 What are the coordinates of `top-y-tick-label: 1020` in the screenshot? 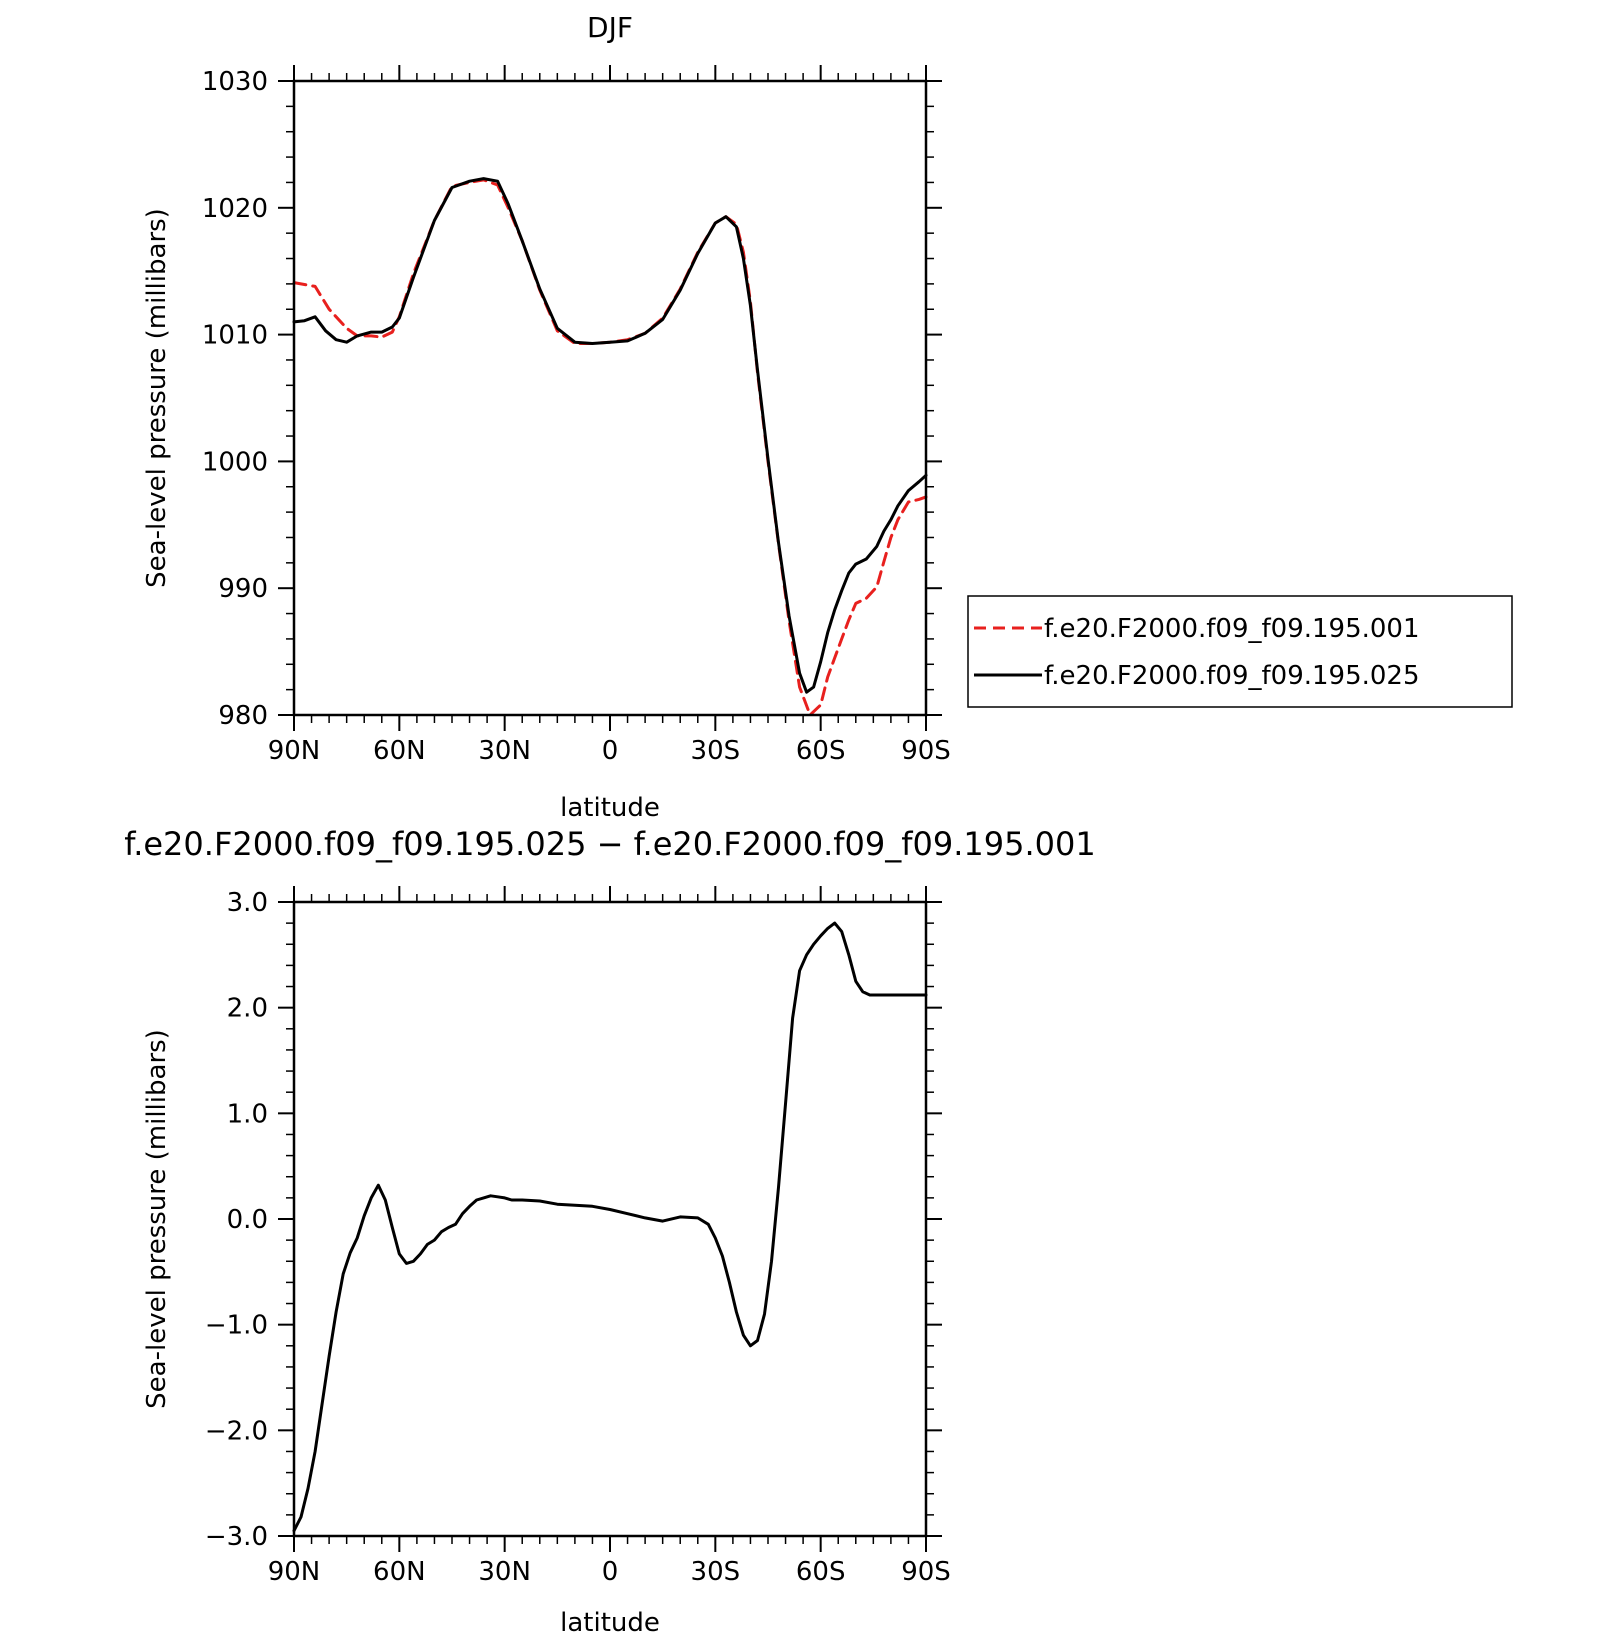 It's located at (235, 209).